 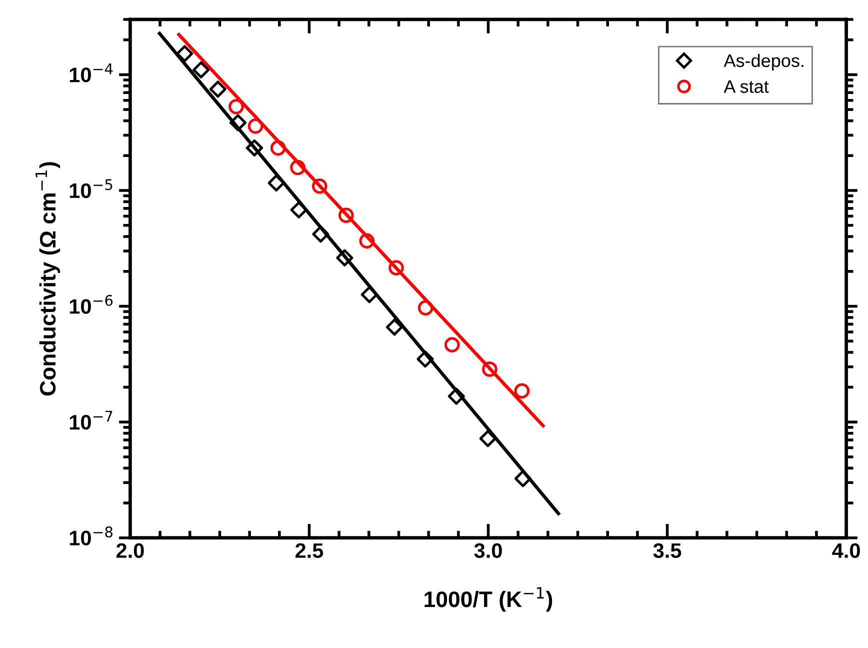 What do you see at coordinates (746, 86) in the screenshot?
I see `legend-label: A stat` at bounding box center [746, 86].